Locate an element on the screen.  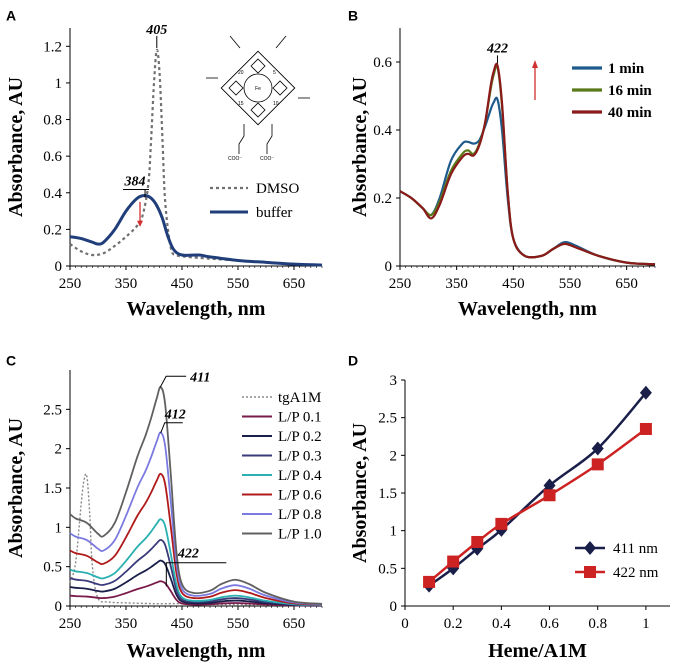
series-line-buffer is located at coordinates (196, 230).